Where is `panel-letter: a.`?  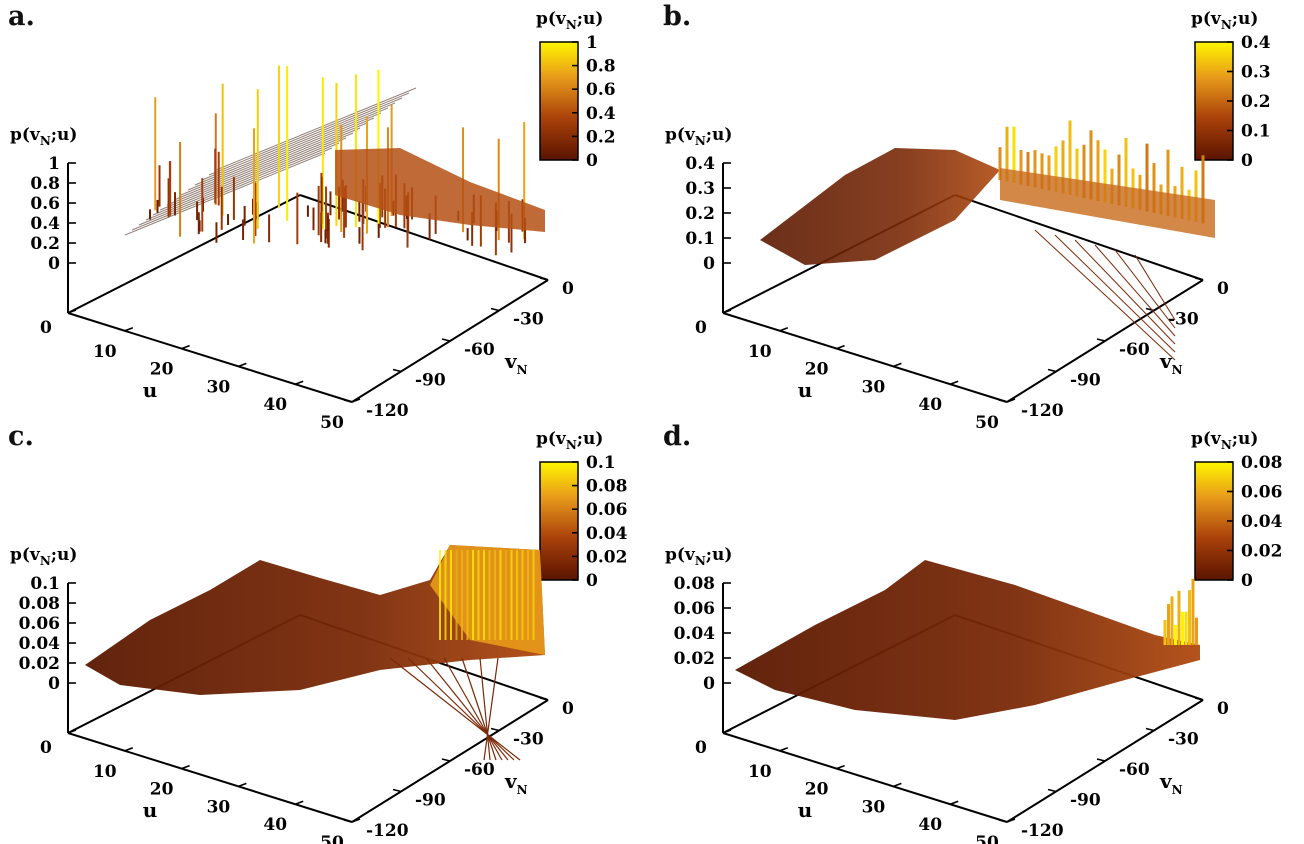
panel-letter: a. is located at coordinates (21, 16).